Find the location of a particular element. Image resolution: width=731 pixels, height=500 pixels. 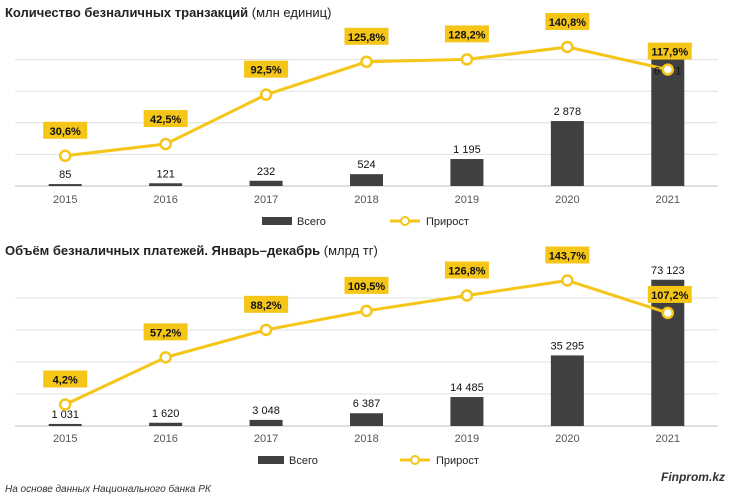

chart2-bar-label-2015: 1 031 is located at coordinates (65, 415).